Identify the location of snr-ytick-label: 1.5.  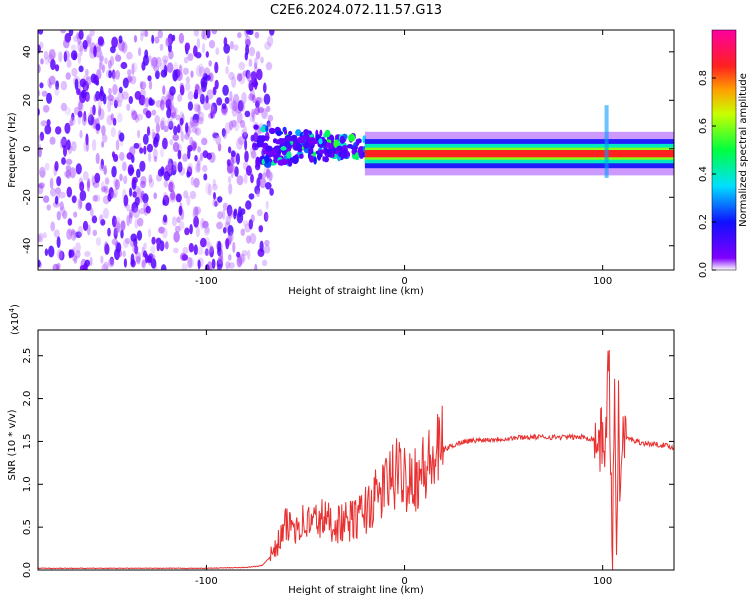
(27, 441).